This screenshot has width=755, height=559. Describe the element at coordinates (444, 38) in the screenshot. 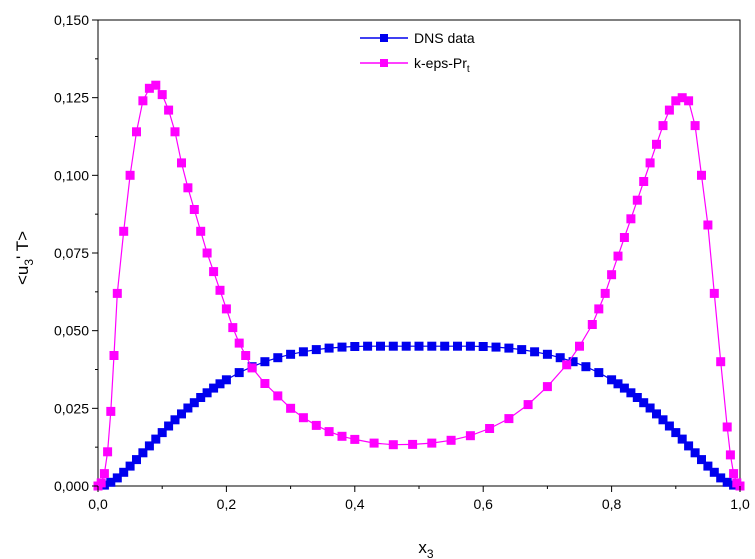

I see `legend-dns-label: DNS data` at that location.